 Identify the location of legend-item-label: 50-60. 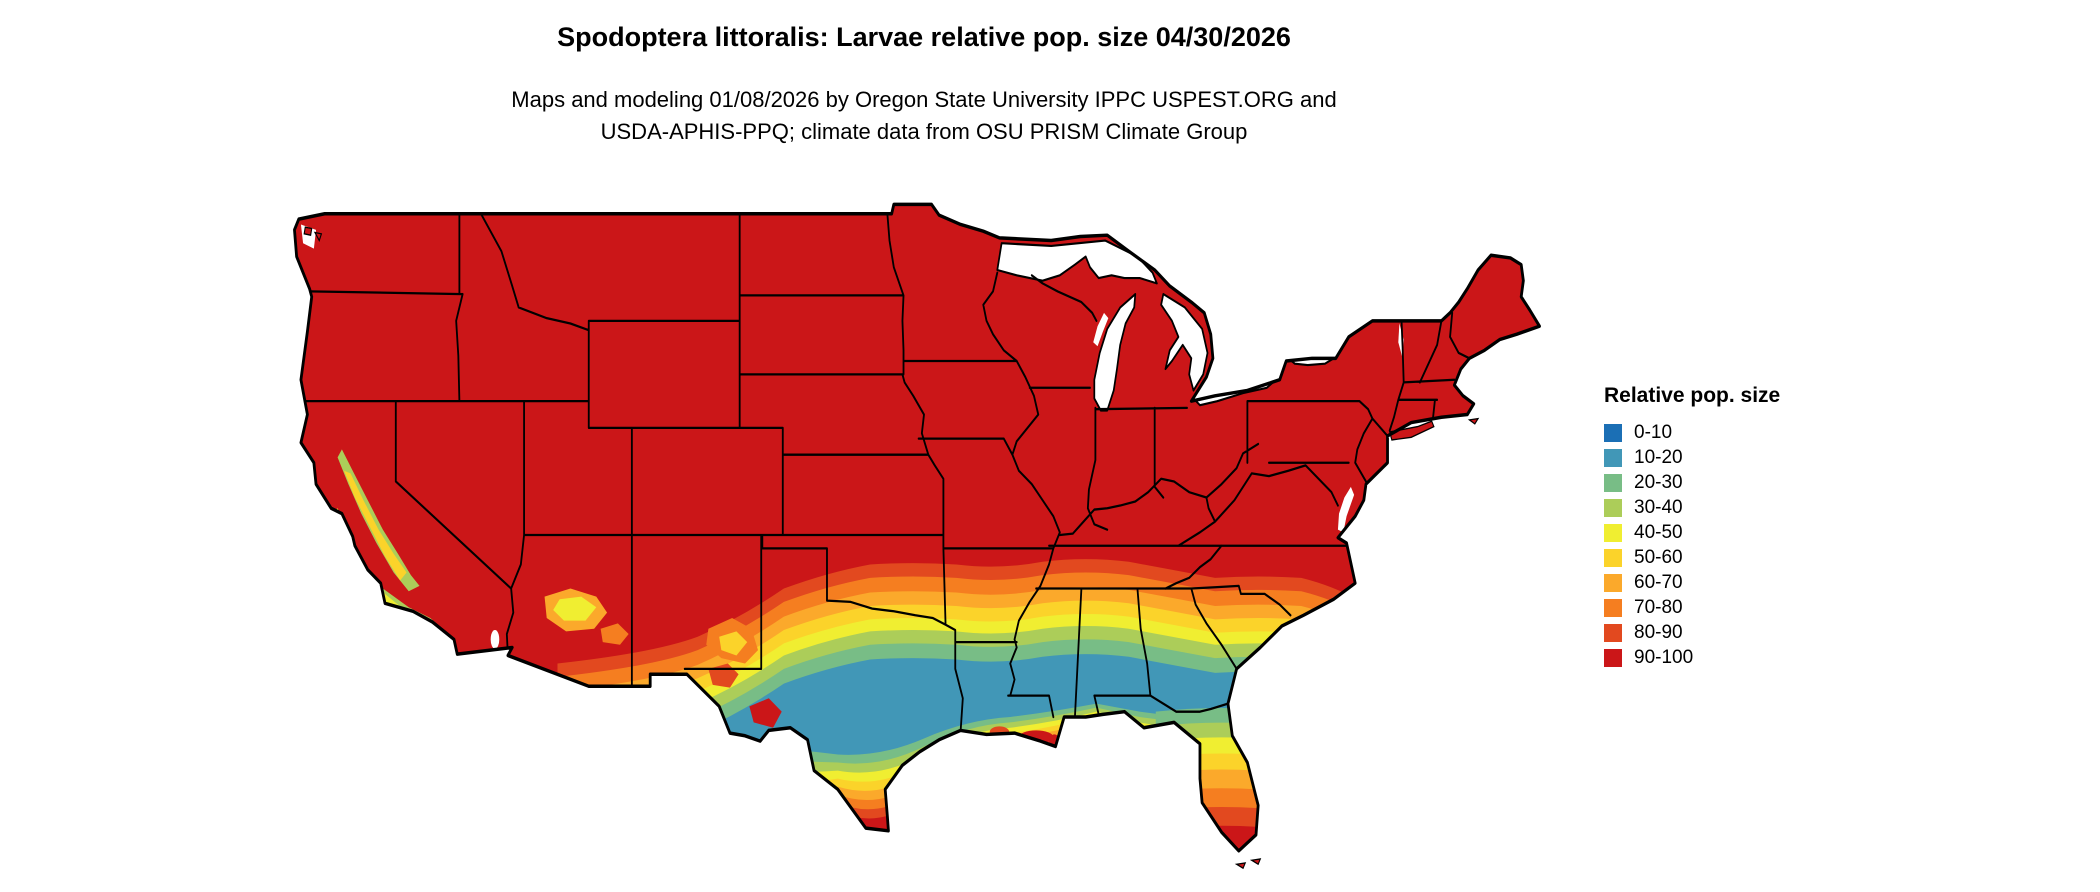
(1658, 557).